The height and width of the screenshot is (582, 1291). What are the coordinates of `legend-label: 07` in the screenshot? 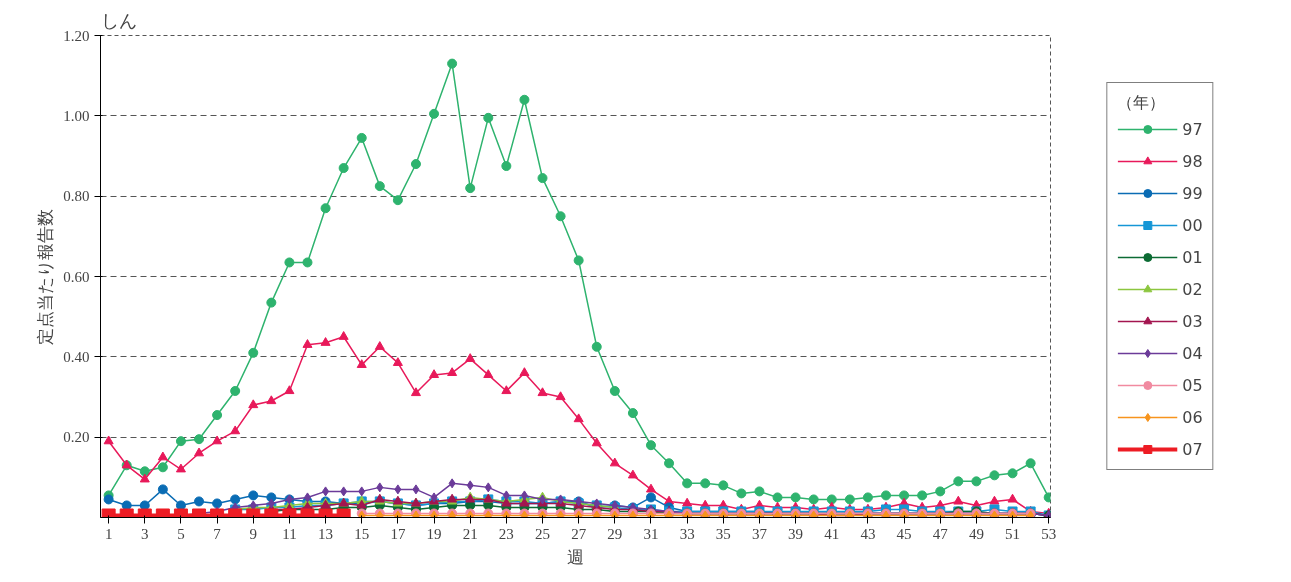 It's located at (1192, 449).